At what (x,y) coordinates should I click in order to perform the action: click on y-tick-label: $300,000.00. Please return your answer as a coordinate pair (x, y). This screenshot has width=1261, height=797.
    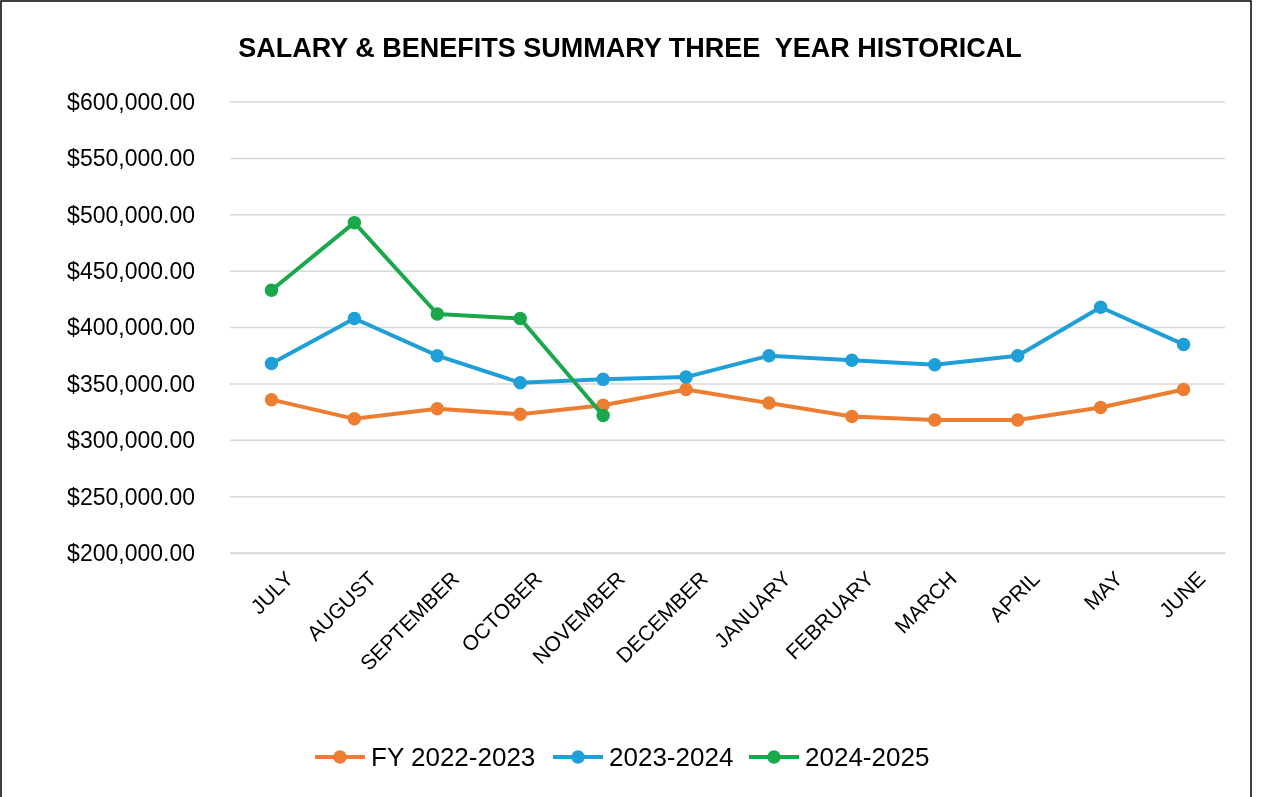
    Looking at the image, I should click on (131, 440).